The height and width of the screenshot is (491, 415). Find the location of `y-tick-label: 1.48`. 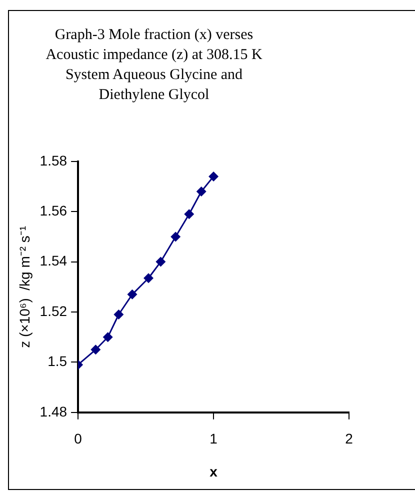

y-tick-label: 1.48 is located at coordinates (54, 411).